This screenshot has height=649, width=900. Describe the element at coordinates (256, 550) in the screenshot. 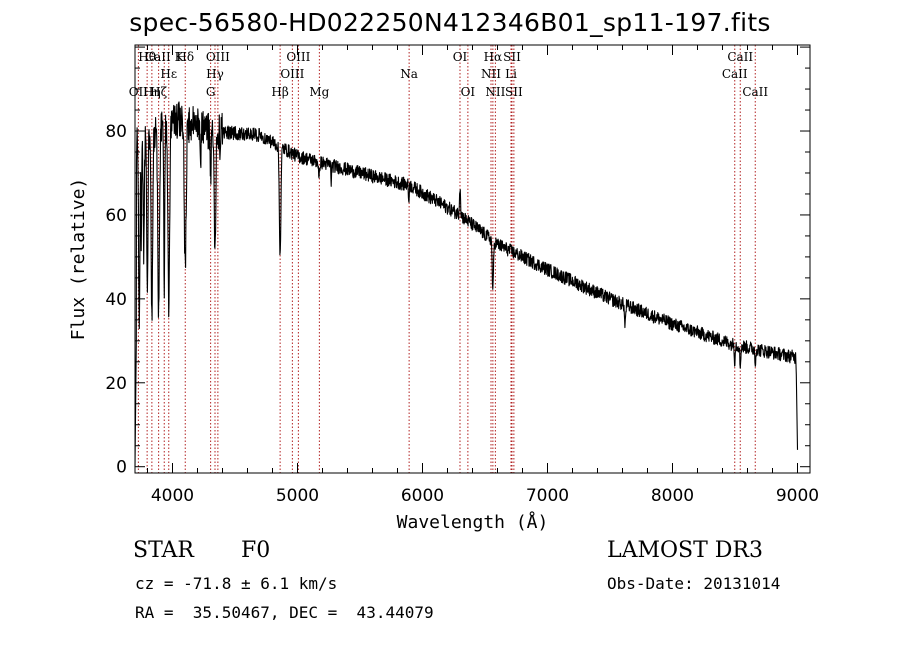

I see `object-subclass: F0` at that location.